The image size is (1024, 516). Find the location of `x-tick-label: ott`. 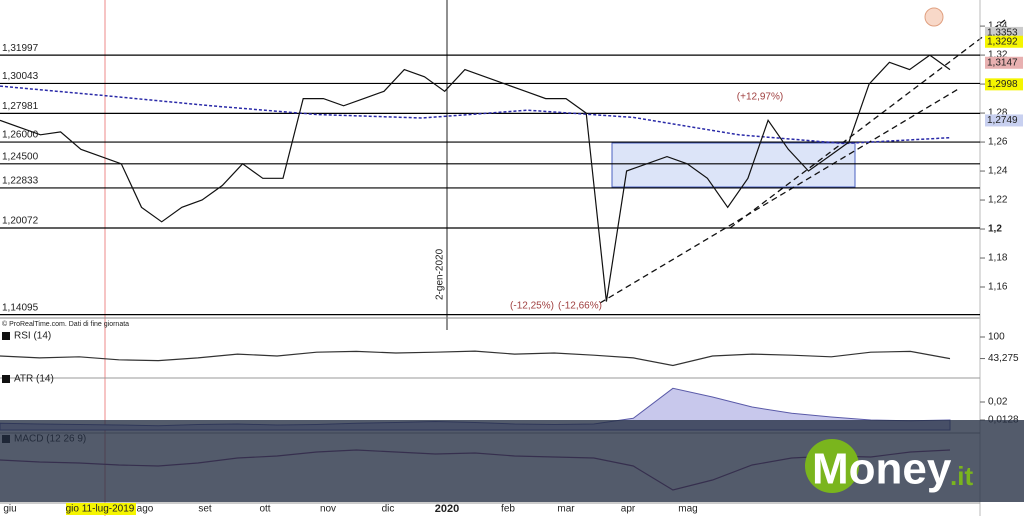

x-tick-label: ott is located at coordinates (264, 509).